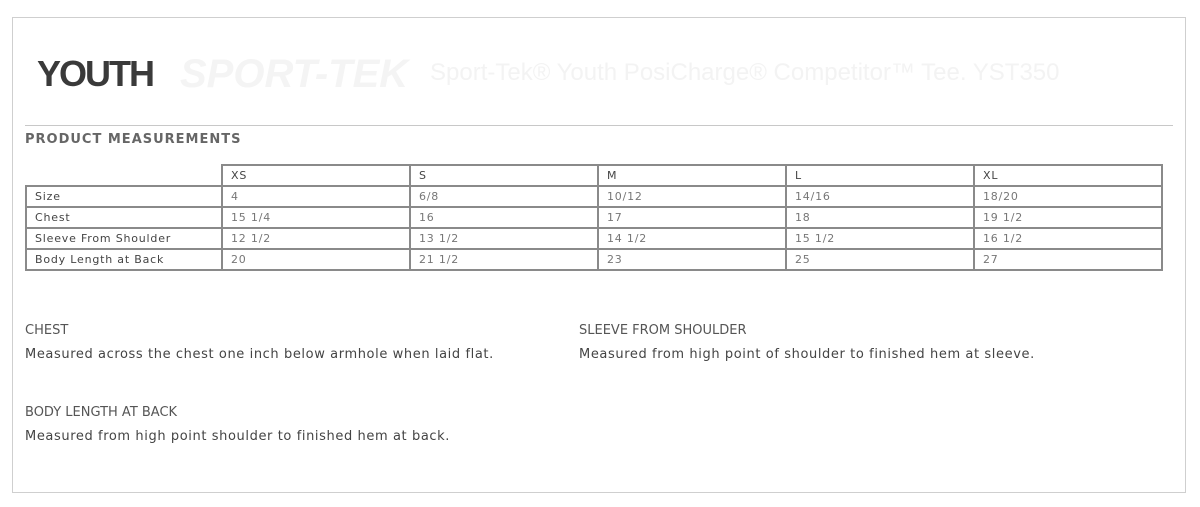 This screenshot has height=507, width=1200. Describe the element at coordinates (47, 330) in the screenshot. I see `note-title: CHEST` at that location.